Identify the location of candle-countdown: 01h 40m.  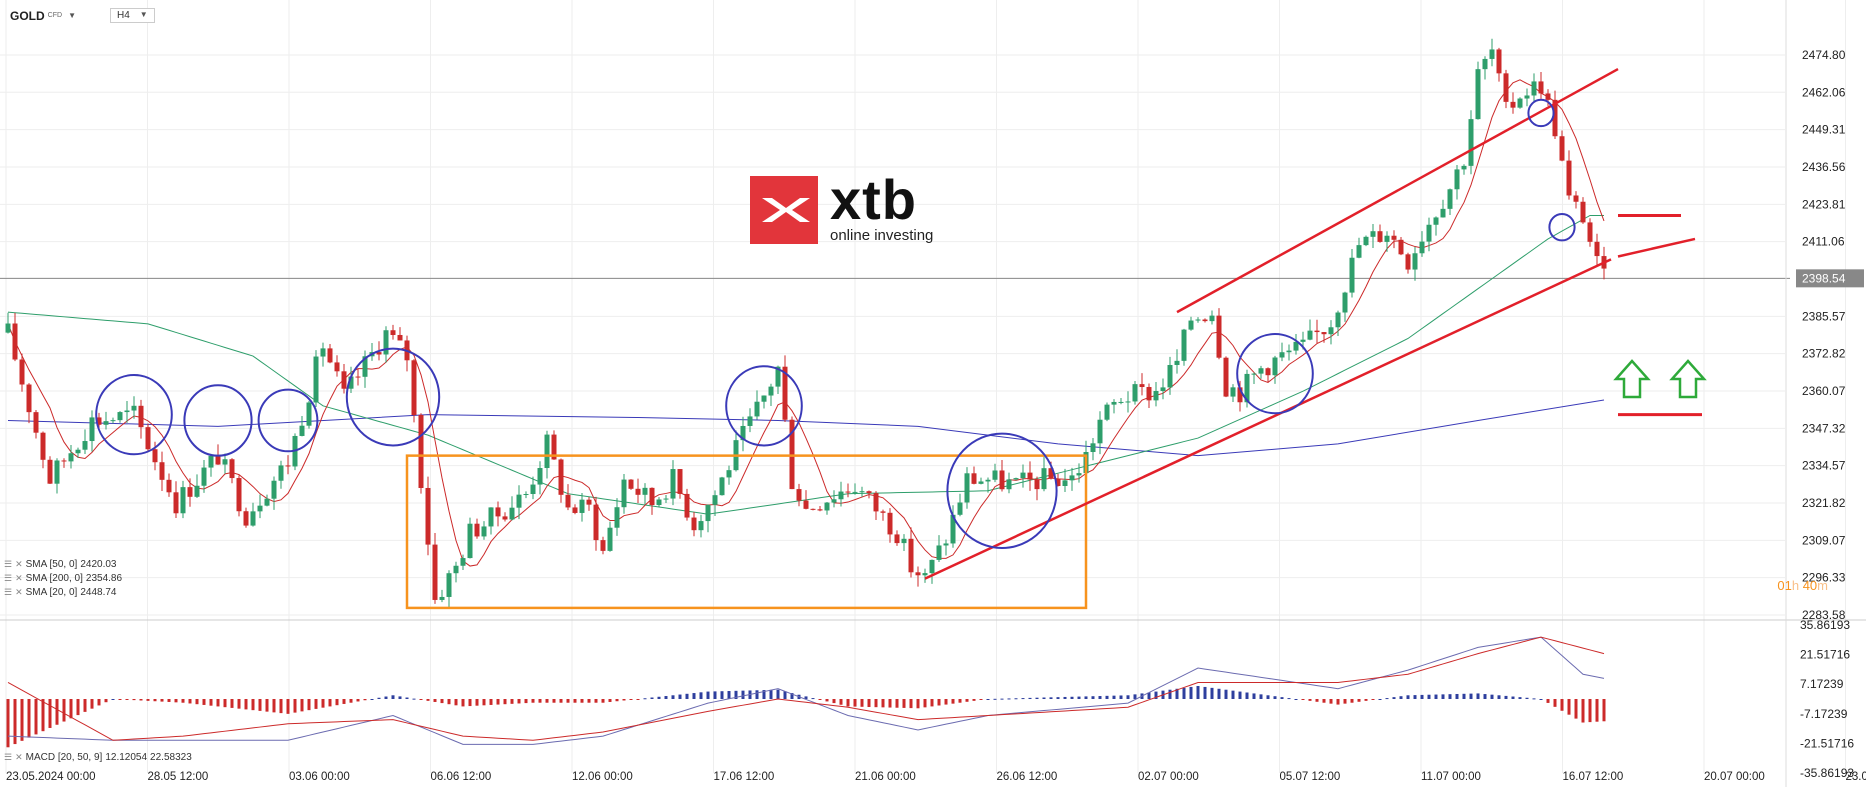
(1802, 585).